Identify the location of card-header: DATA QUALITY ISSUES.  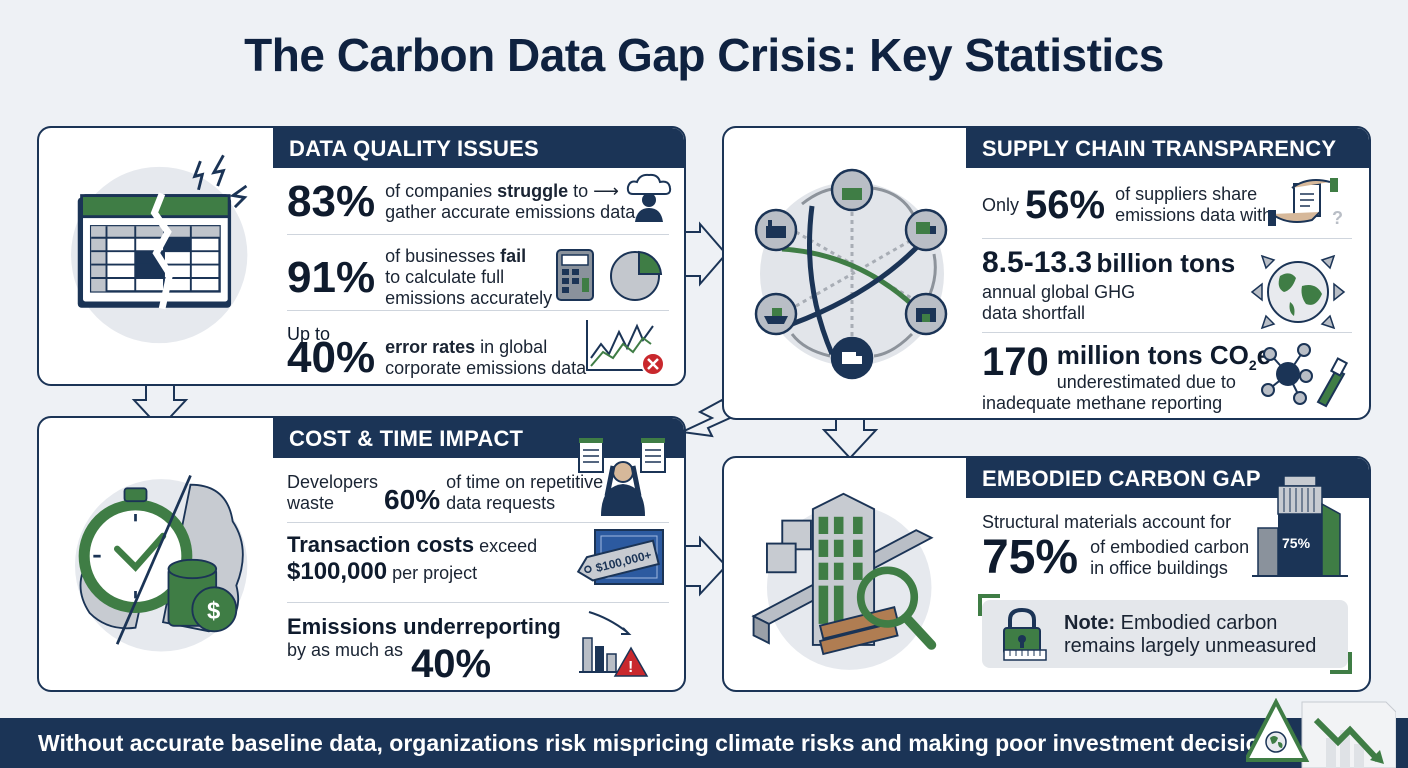
(478, 148).